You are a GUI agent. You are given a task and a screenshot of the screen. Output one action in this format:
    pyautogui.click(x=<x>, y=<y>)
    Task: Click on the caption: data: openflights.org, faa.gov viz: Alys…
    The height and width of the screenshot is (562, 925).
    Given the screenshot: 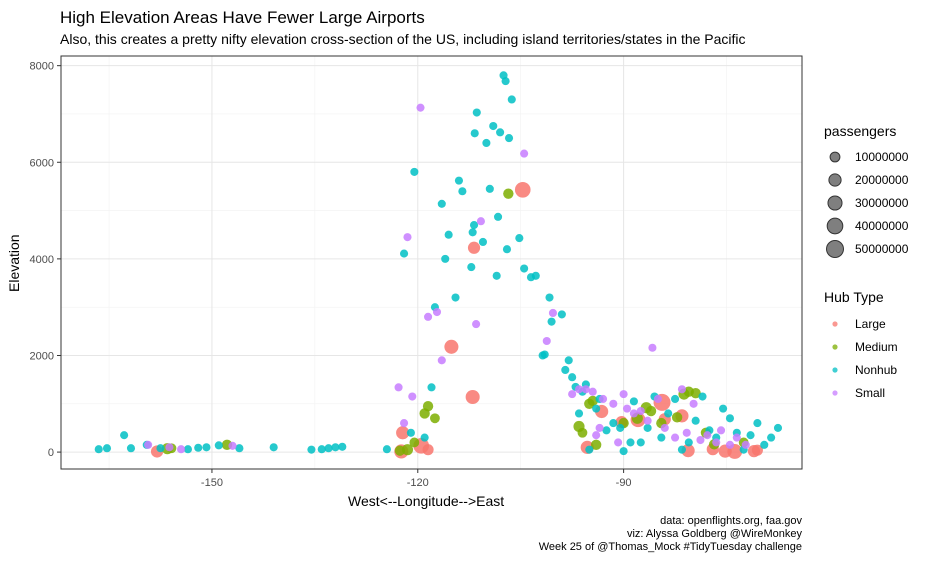 What is the action you would take?
    pyautogui.click(x=670, y=534)
    